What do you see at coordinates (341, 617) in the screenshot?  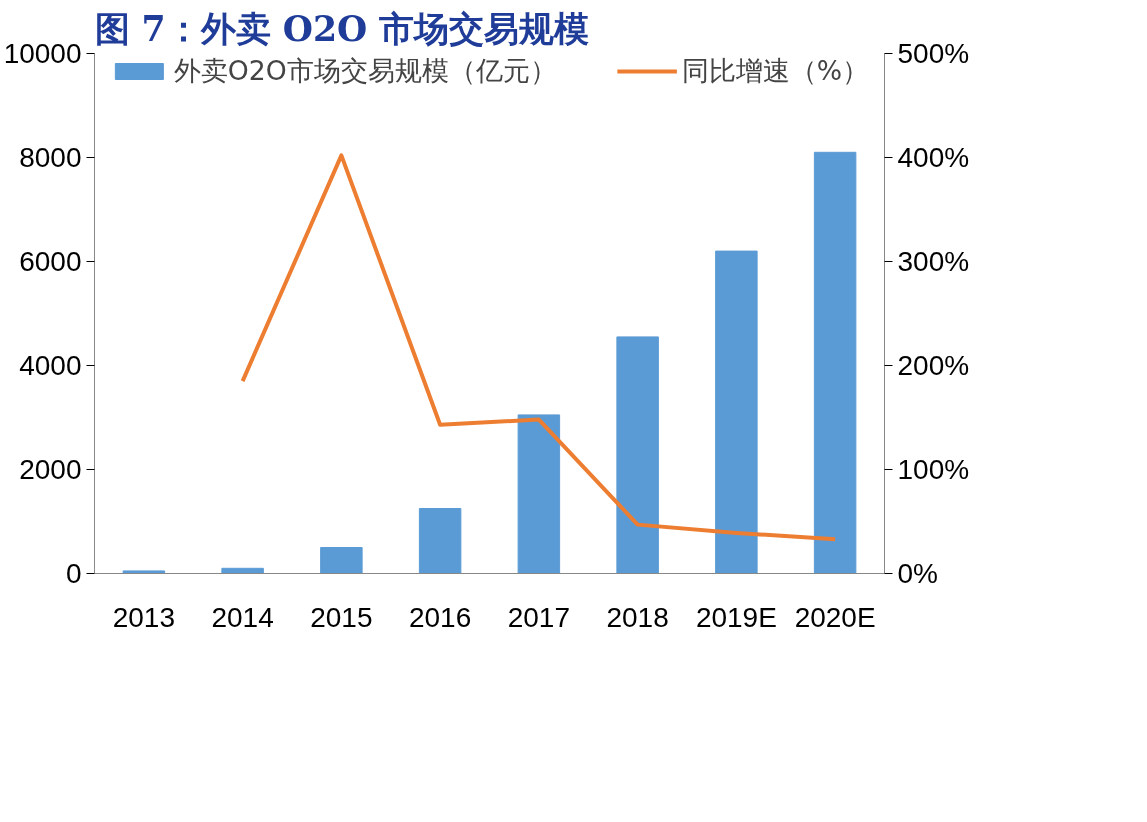 I see `x-tick-label: 2015` at bounding box center [341, 617].